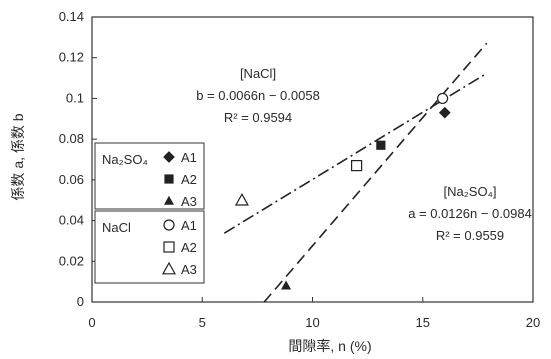  I want to click on x-tick-label: 0, so click(91, 322).